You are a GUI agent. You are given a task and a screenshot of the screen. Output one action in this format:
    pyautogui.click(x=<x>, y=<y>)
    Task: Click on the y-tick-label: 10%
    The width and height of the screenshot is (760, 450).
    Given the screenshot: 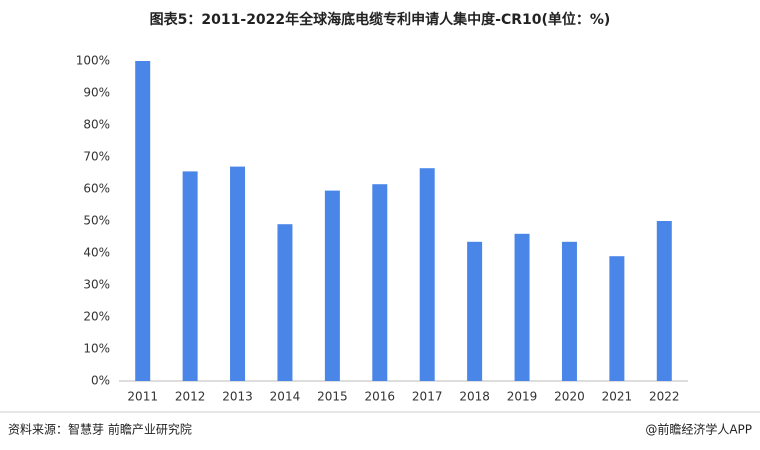 What is the action you would take?
    pyautogui.click(x=96, y=349)
    